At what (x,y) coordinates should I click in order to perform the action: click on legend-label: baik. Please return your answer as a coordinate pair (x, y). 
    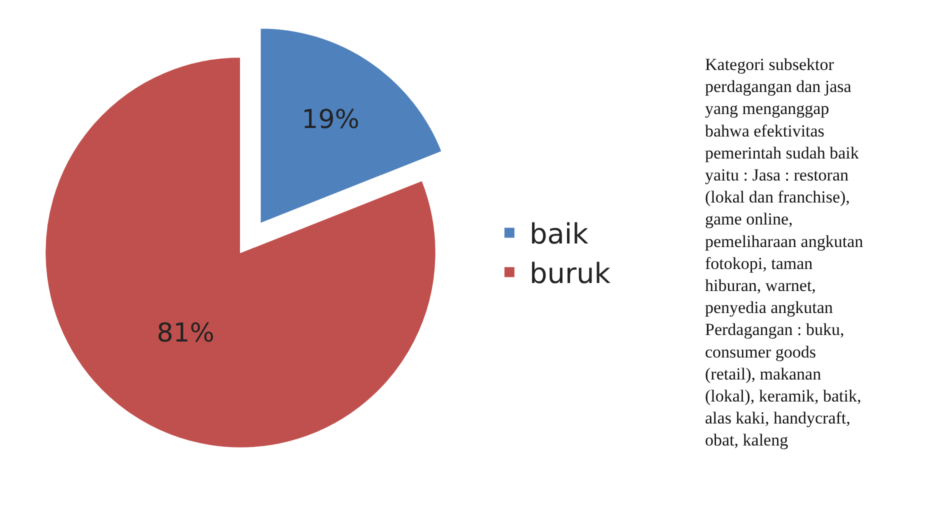
    Looking at the image, I should click on (559, 234).